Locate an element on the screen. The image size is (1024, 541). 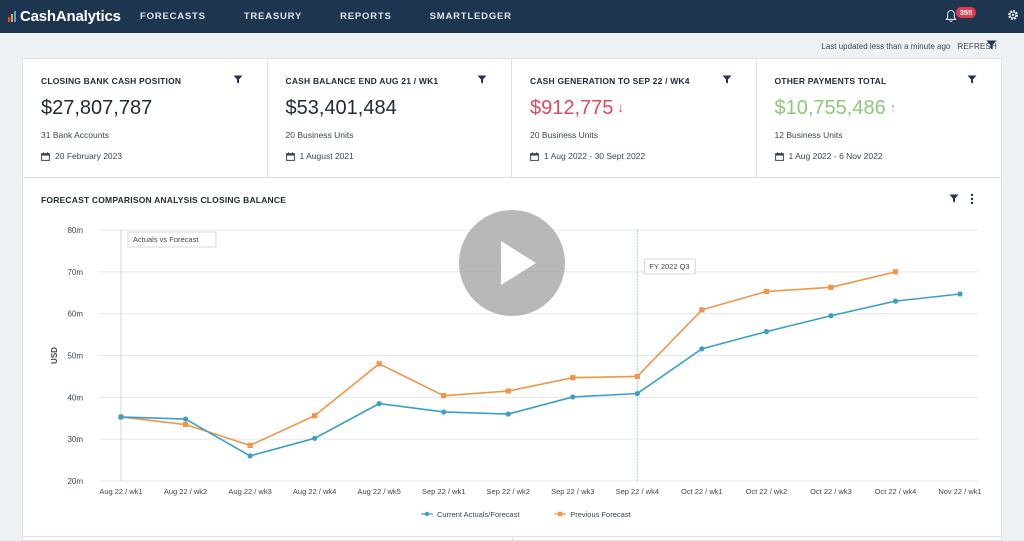
refresh-button: REFRESH is located at coordinates (977, 46).